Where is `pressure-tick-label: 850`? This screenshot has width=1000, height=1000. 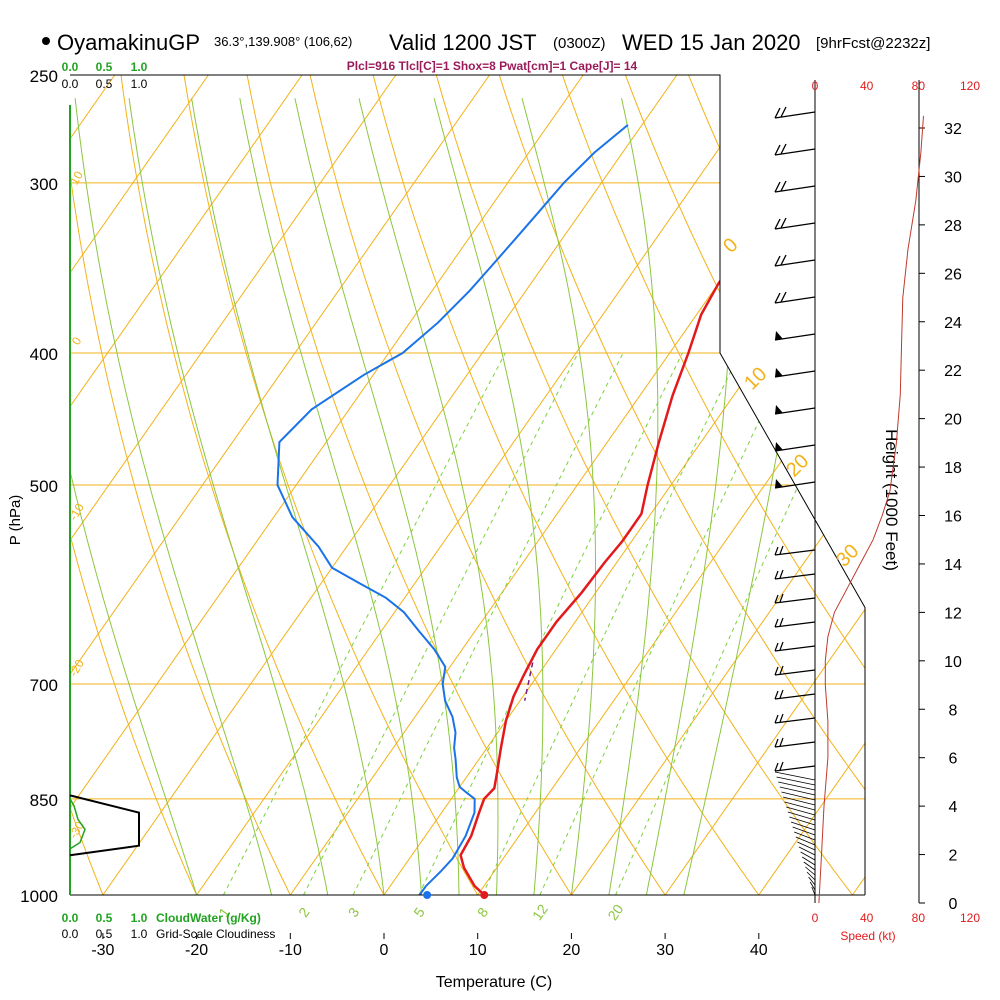 pressure-tick-label: 850 is located at coordinates (44, 800).